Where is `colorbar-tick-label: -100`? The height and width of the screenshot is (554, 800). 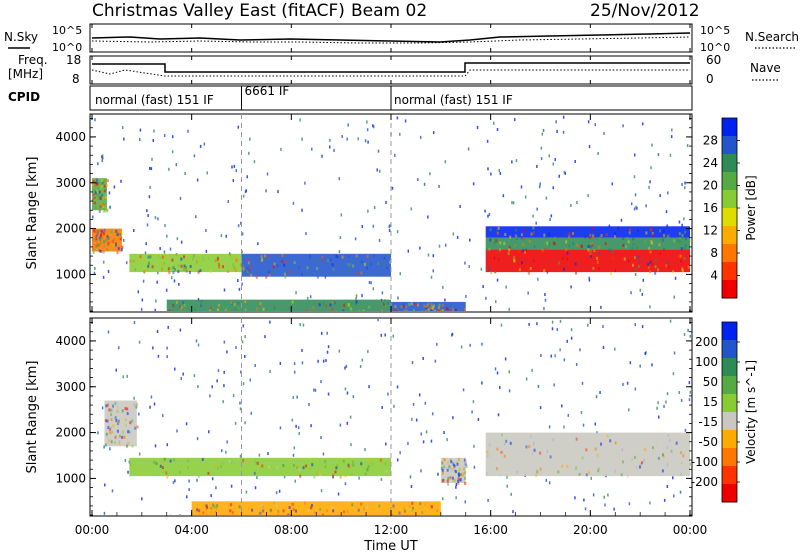 colorbar-tick-label: -100 is located at coordinates (704, 462).